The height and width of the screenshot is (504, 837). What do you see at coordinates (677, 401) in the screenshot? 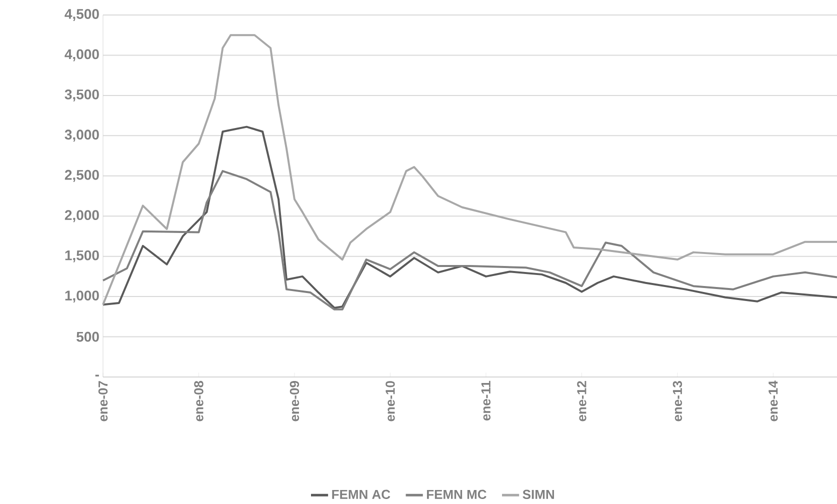
I see `x-tick-label: ene-13` at bounding box center [677, 401].